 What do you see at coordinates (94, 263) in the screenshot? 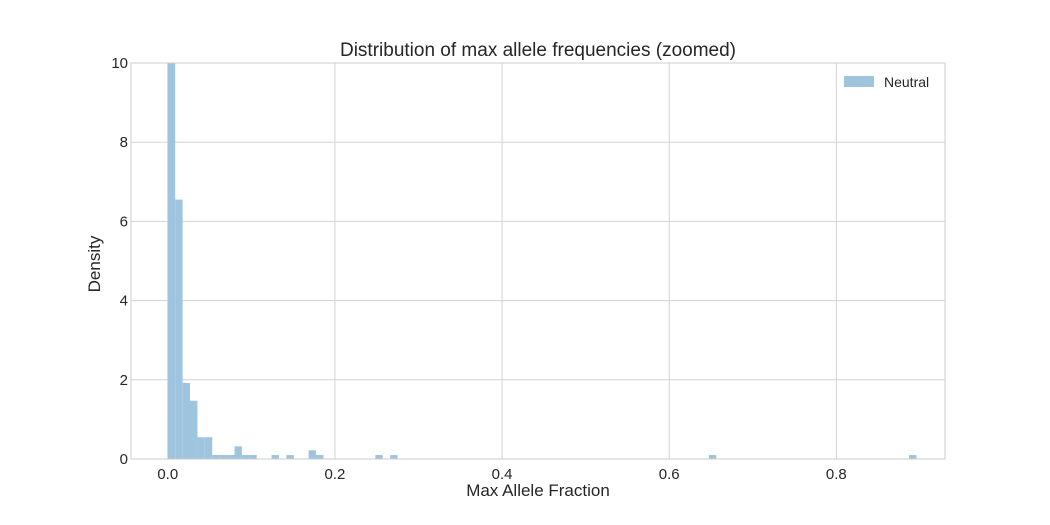
I see `y-axis-label: Density` at bounding box center [94, 263].